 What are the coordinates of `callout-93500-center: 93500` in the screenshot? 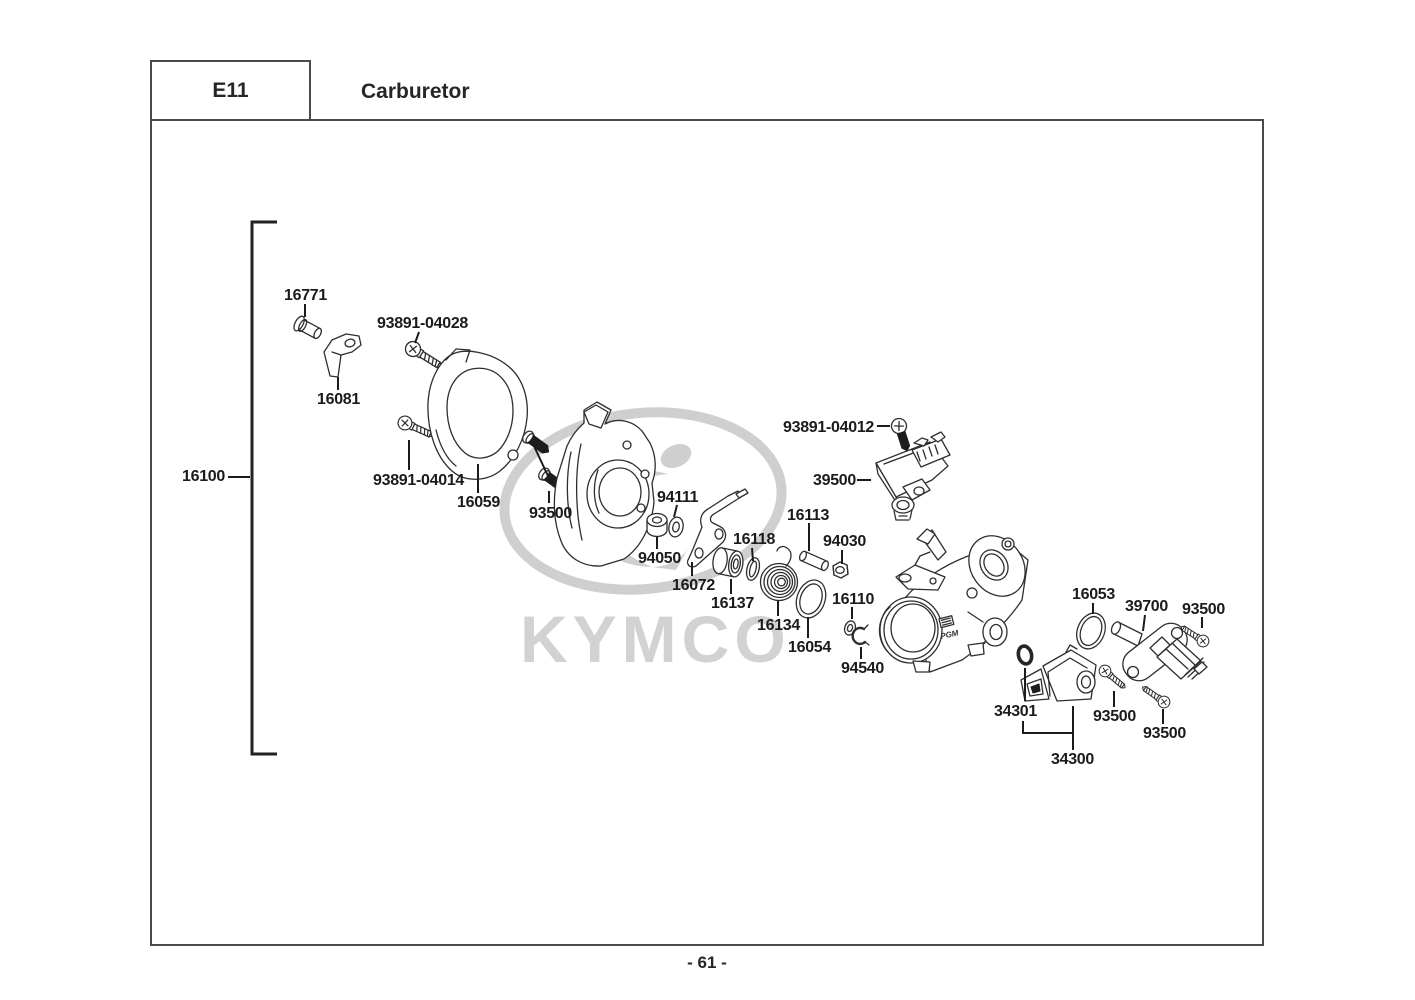 It's located at (550, 513).